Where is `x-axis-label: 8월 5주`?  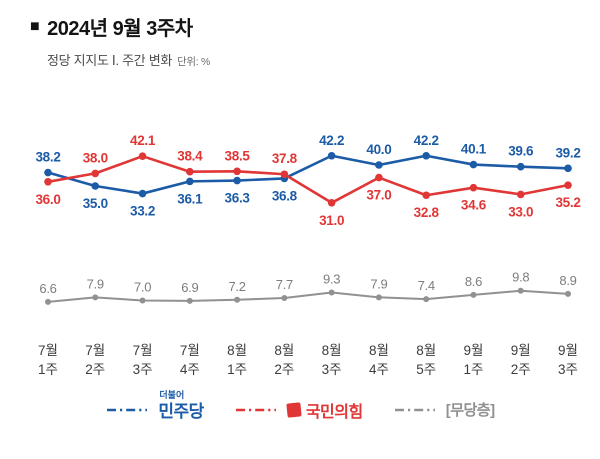 x-axis-label: 8월 5주 is located at coordinates (426, 360).